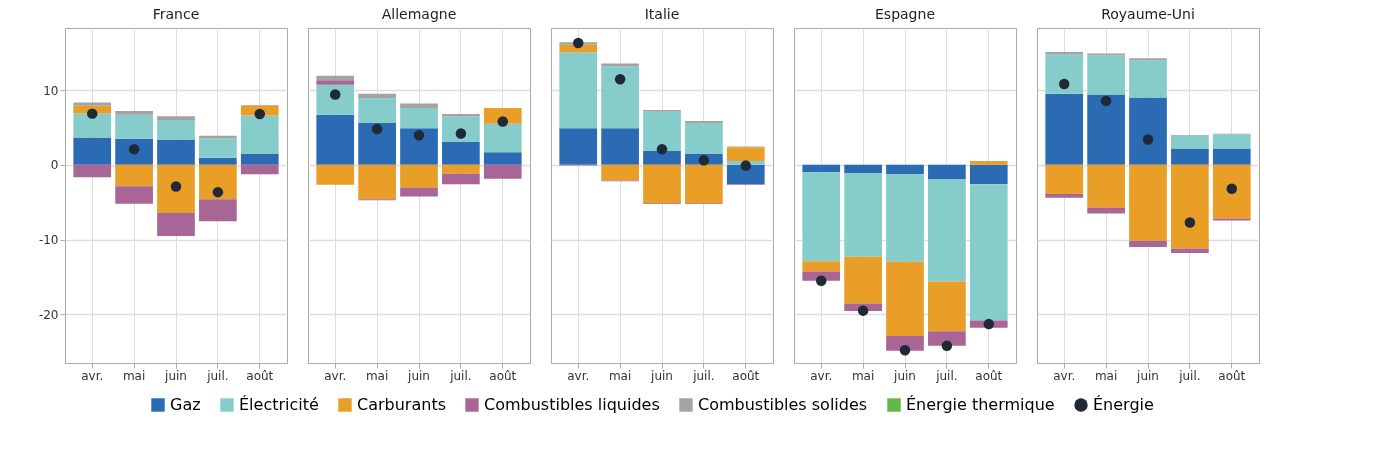  Describe the element at coordinates (48, 314) in the screenshot. I see `y-tick-label: -20` at that location.